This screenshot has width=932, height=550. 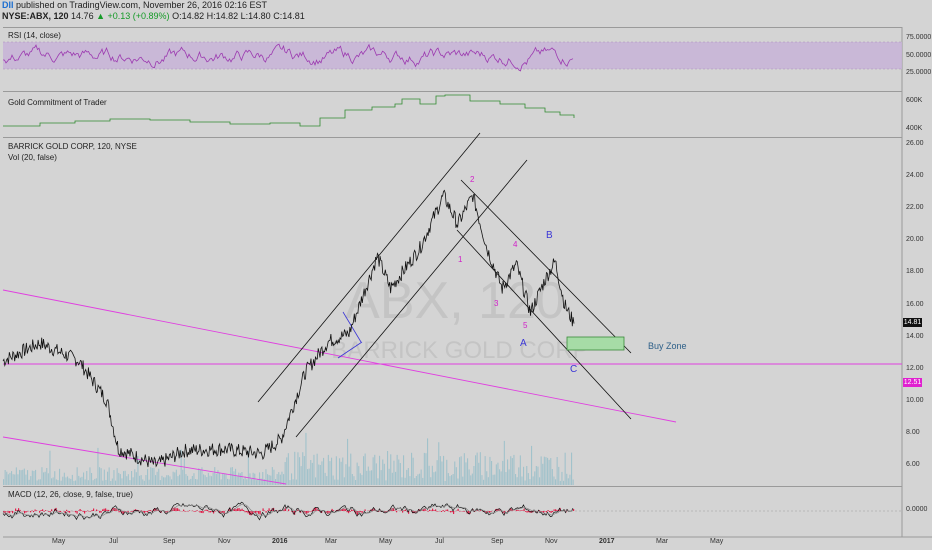 I want to click on x-label-may-2016: May, so click(x=386, y=541).